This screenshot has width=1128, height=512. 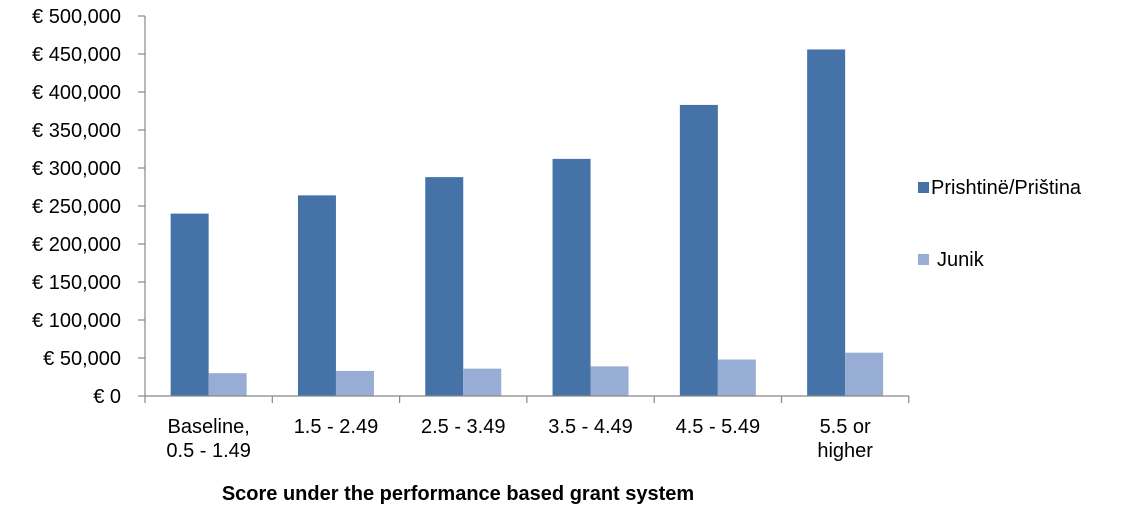 What do you see at coordinates (961, 260) in the screenshot?
I see `legend-label: Junik` at bounding box center [961, 260].